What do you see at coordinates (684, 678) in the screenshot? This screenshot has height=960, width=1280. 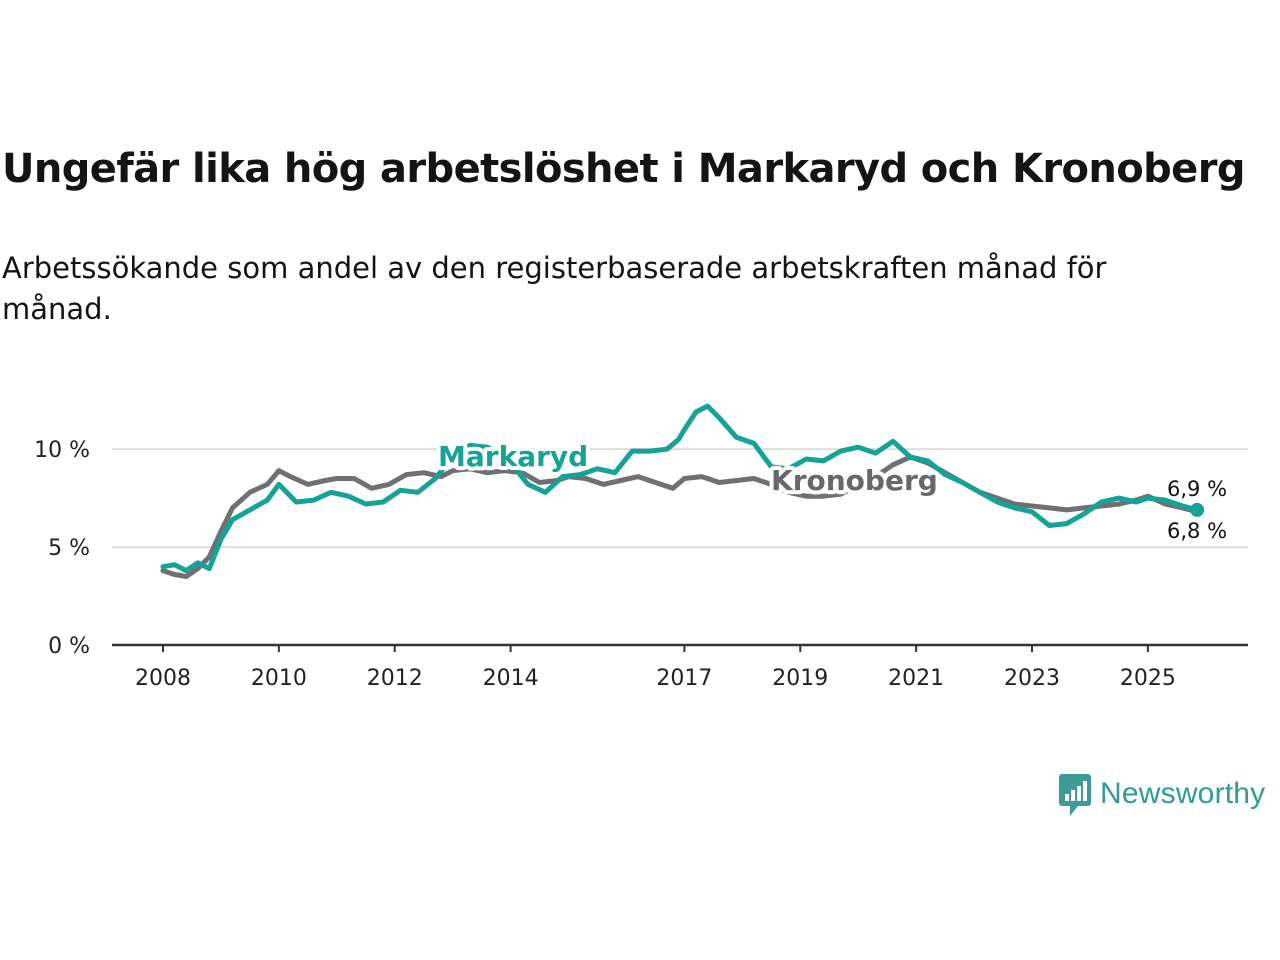 I see `x-tick-label: 2017` at bounding box center [684, 678].